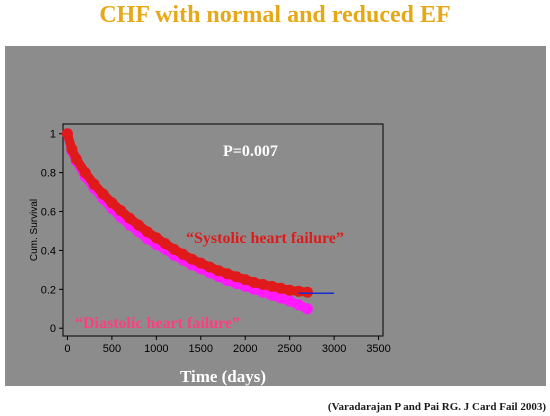 The height and width of the screenshot is (416, 550). Describe the element at coordinates (67, 349) in the screenshot. I see `x-tick-label: 0` at that location.